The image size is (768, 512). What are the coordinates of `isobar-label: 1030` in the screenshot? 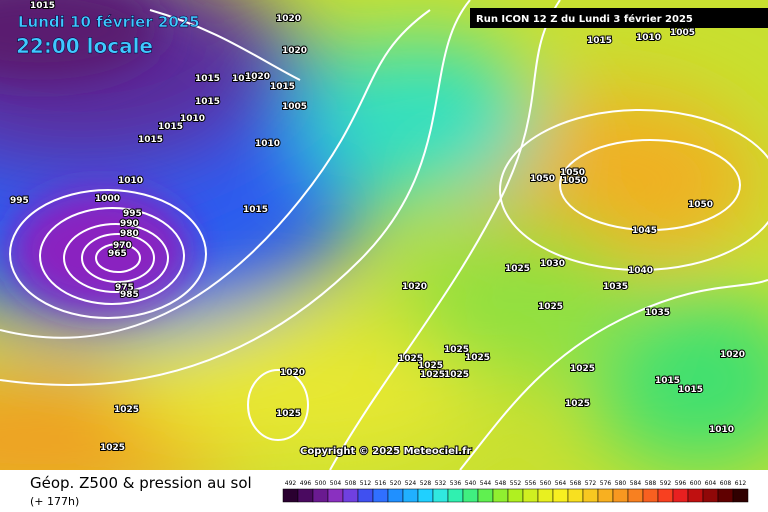 It's located at (552, 264).